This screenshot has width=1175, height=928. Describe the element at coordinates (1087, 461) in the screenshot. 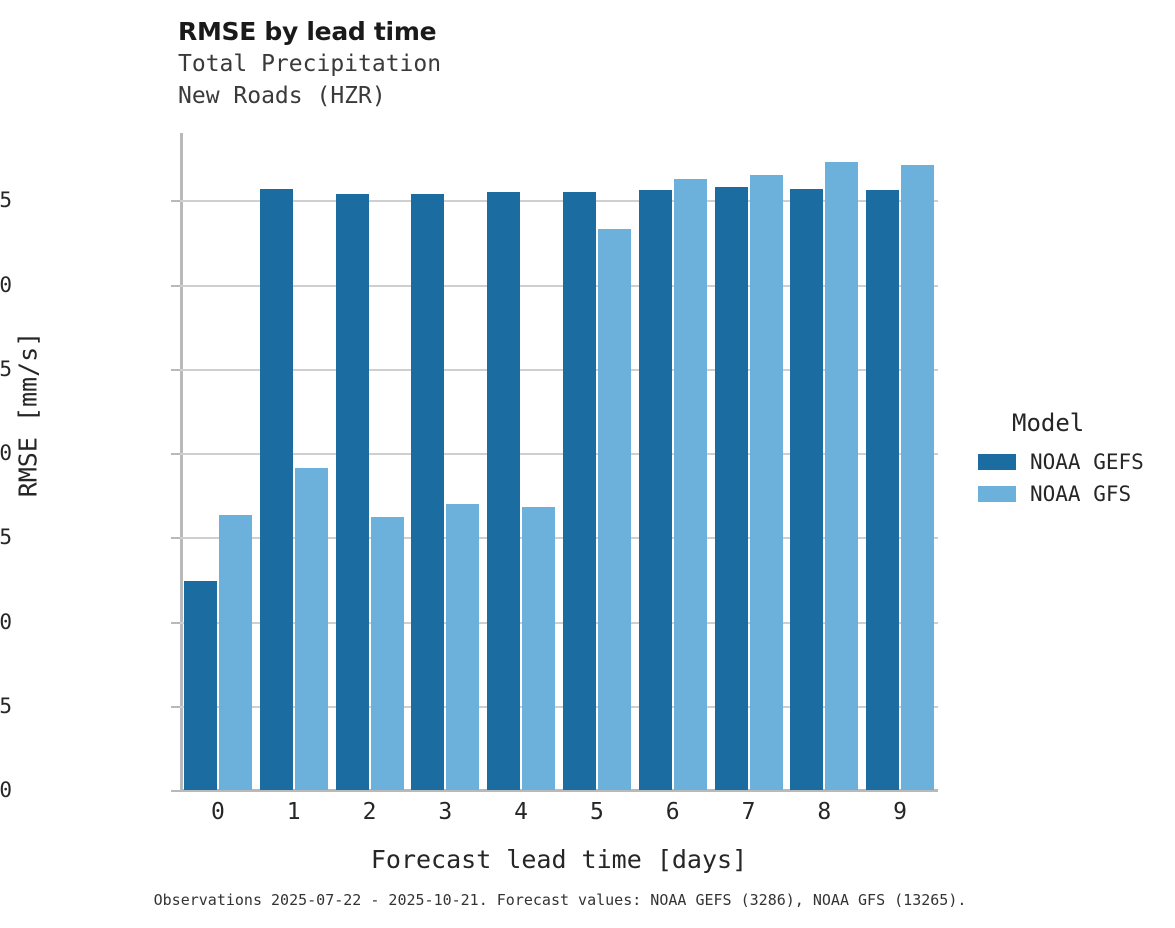

I see `legend-label-noaa-gefs: NOAA GEFS` at that location.